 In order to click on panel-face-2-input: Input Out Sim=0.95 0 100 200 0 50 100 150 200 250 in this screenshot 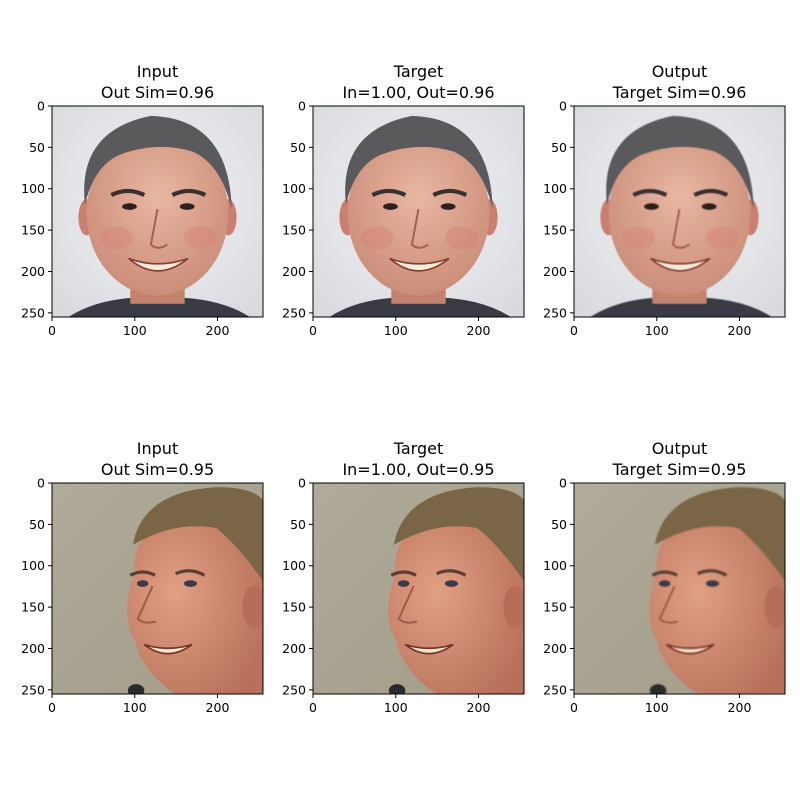, I will do `click(142, 577)`.